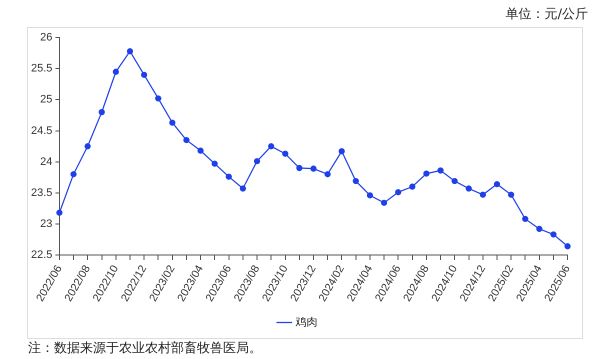 The image size is (598, 359). What do you see at coordinates (547, 14) in the screenshot?
I see `y-axis-title: 单位：元/公斤` at bounding box center [547, 14].